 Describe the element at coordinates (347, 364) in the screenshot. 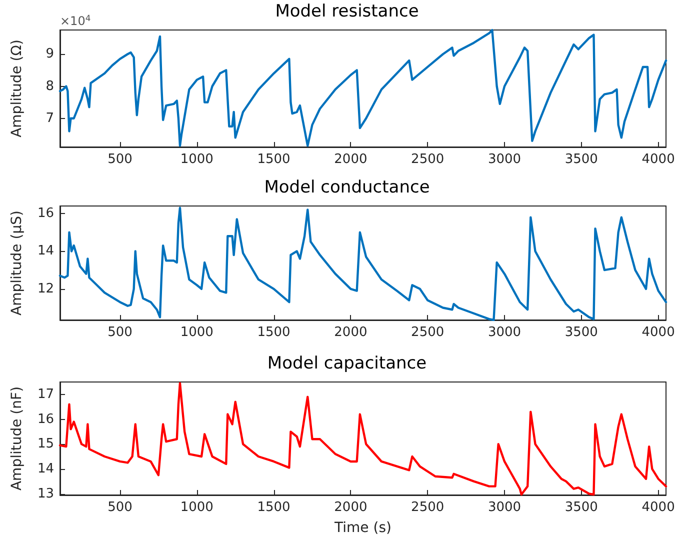

I see `chart-title: Model capacitance` at that location.